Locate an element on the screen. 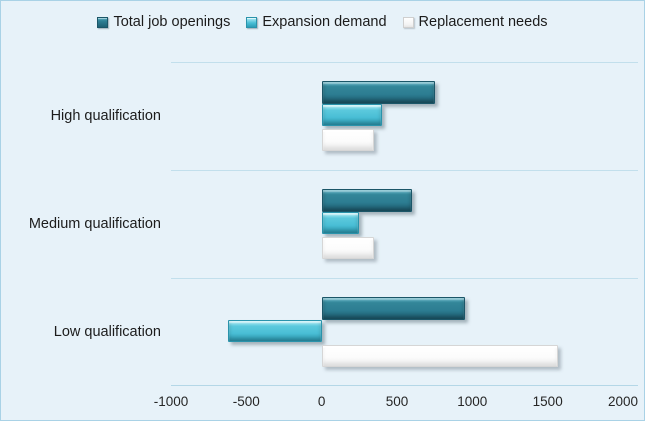 This screenshot has height=421, width=645. x-tick-label: -1000 is located at coordinates (171, 401).